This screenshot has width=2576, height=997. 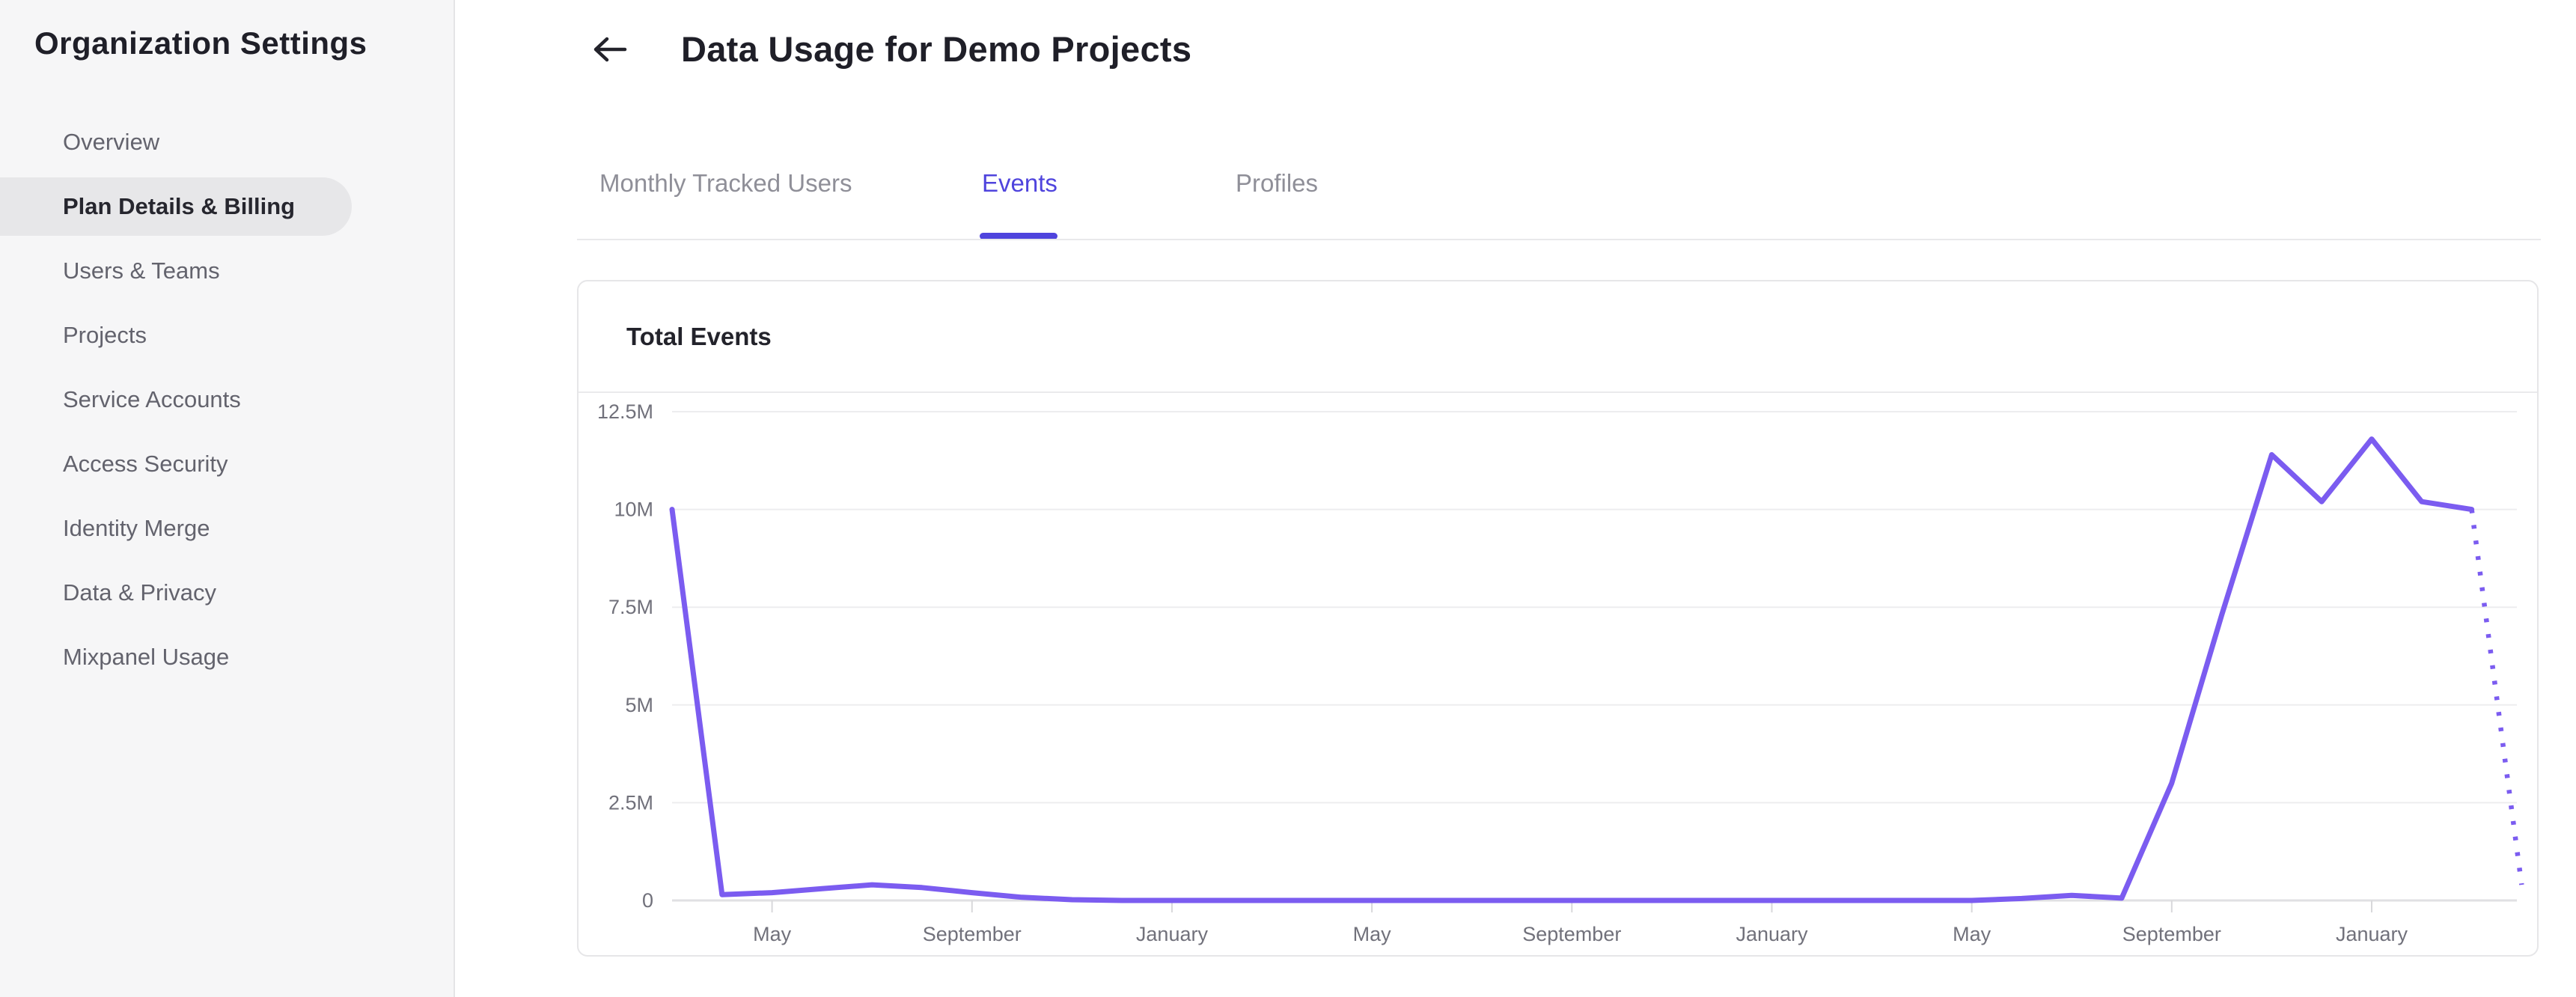 I want to click on sidebar-item-label: Overview, so click(x=112, y=142).